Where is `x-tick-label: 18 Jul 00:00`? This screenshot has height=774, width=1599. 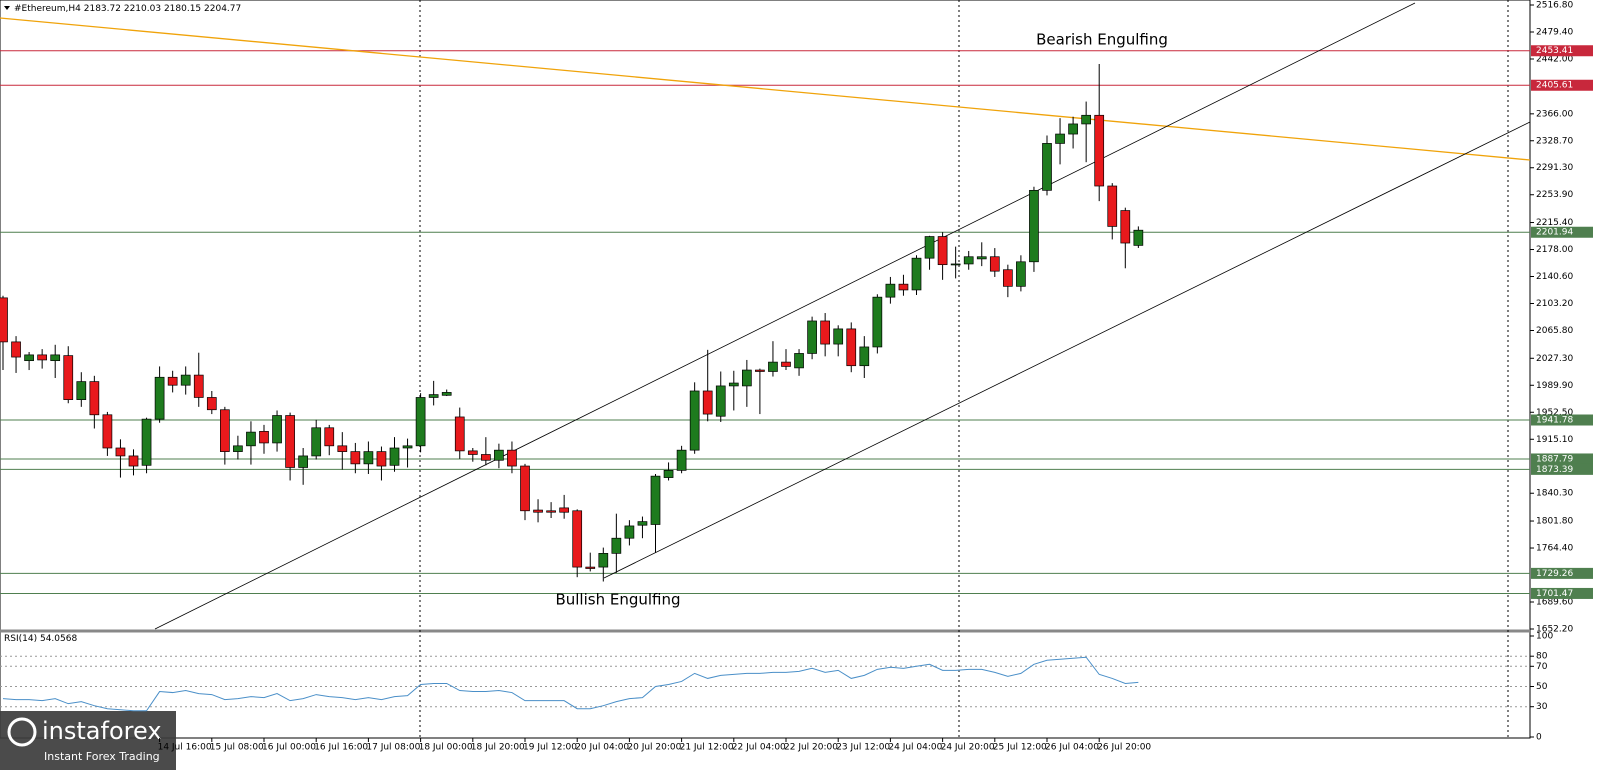
x-tick-label: 18 Jul 00:00 is located at coordinates (446, 748).